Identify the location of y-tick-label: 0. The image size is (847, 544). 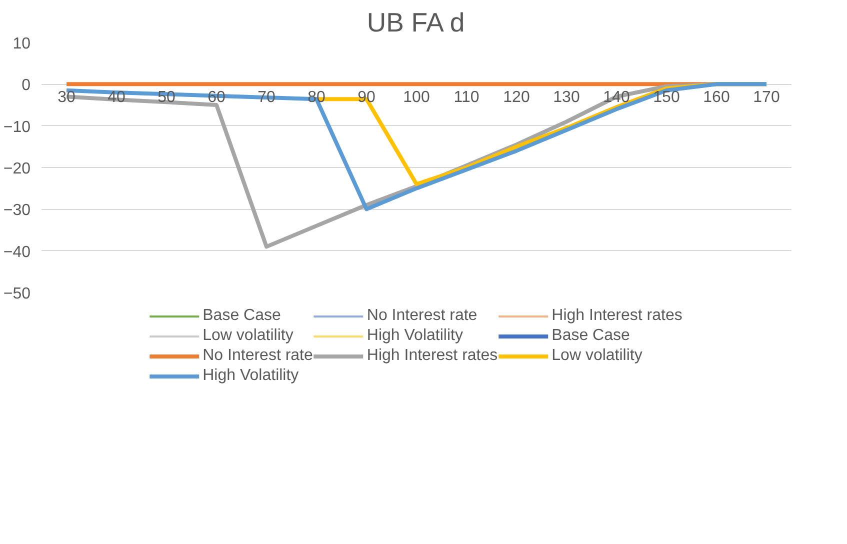
(26, 85).